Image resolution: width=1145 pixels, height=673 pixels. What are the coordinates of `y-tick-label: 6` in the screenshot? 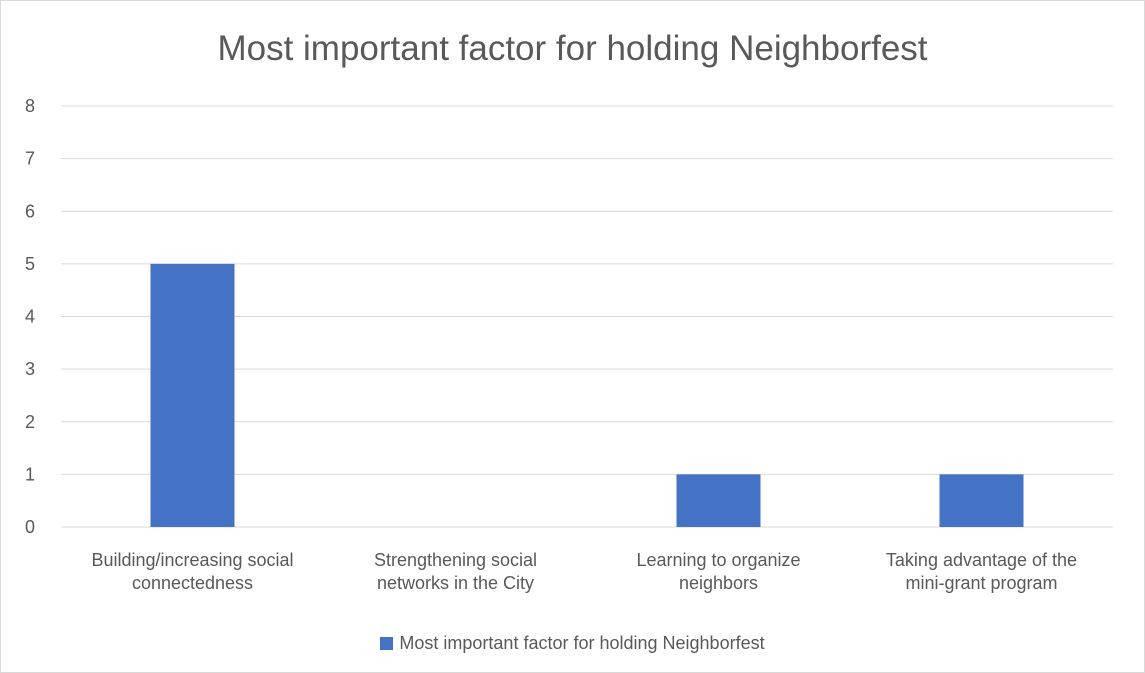 It's located at (30, 211).